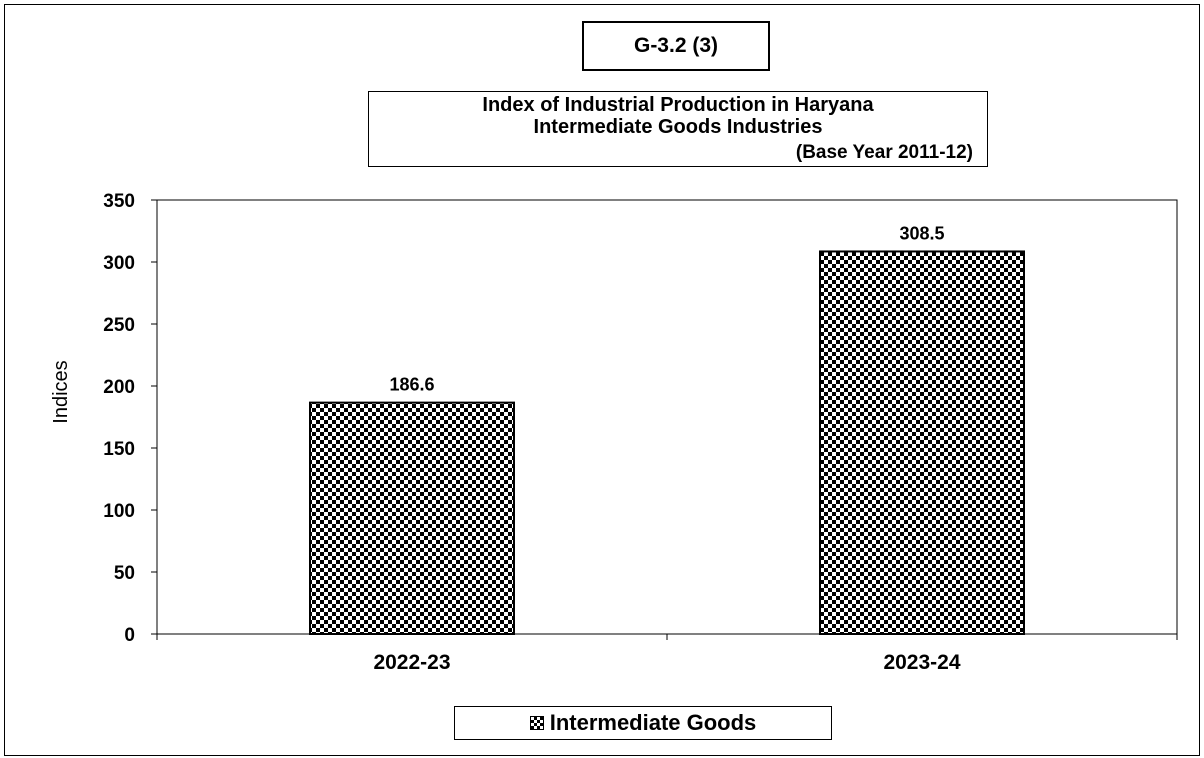 The height and width of the screenshot is (758, 1204). What do you see at coordinates (676, 46) in the screenshot?
I see `figure-label: G-3.2 (3)` at bounding box center [676, 46].